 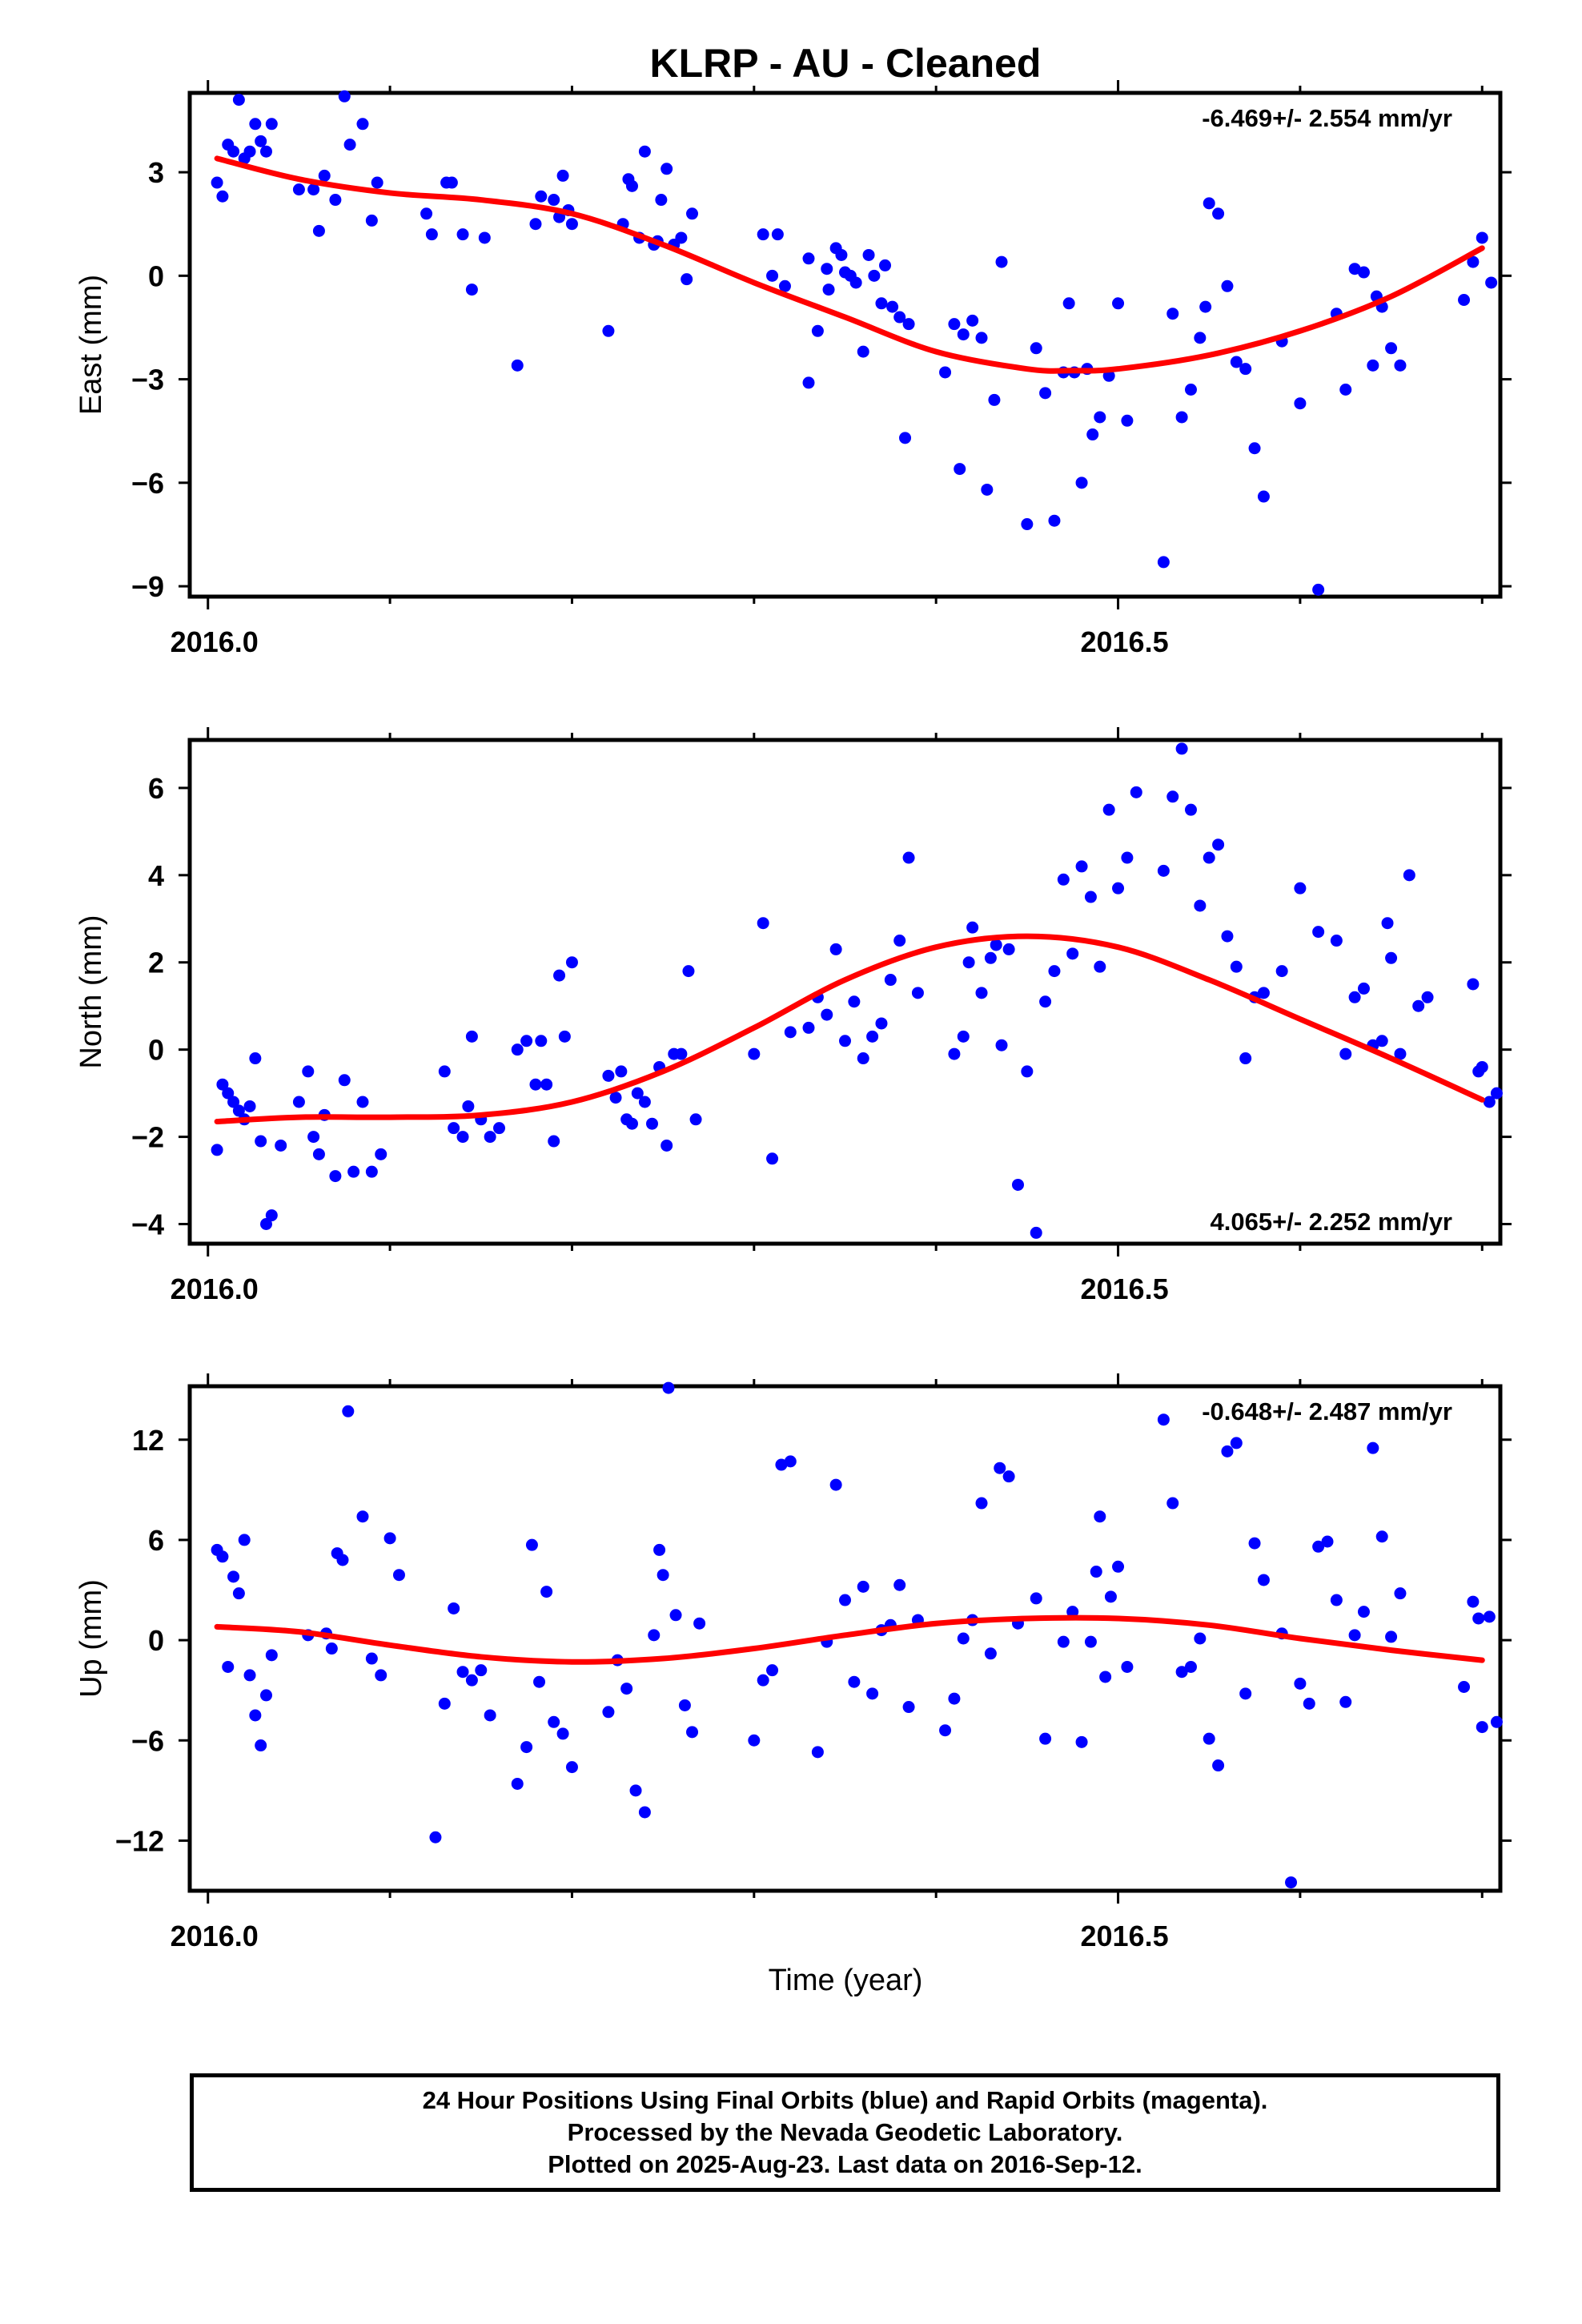 What do you see at coordinates (215, 1936) in the screenshot?
I see `up-xtick-label: 2016.0` at bounding box center [215, 1936].